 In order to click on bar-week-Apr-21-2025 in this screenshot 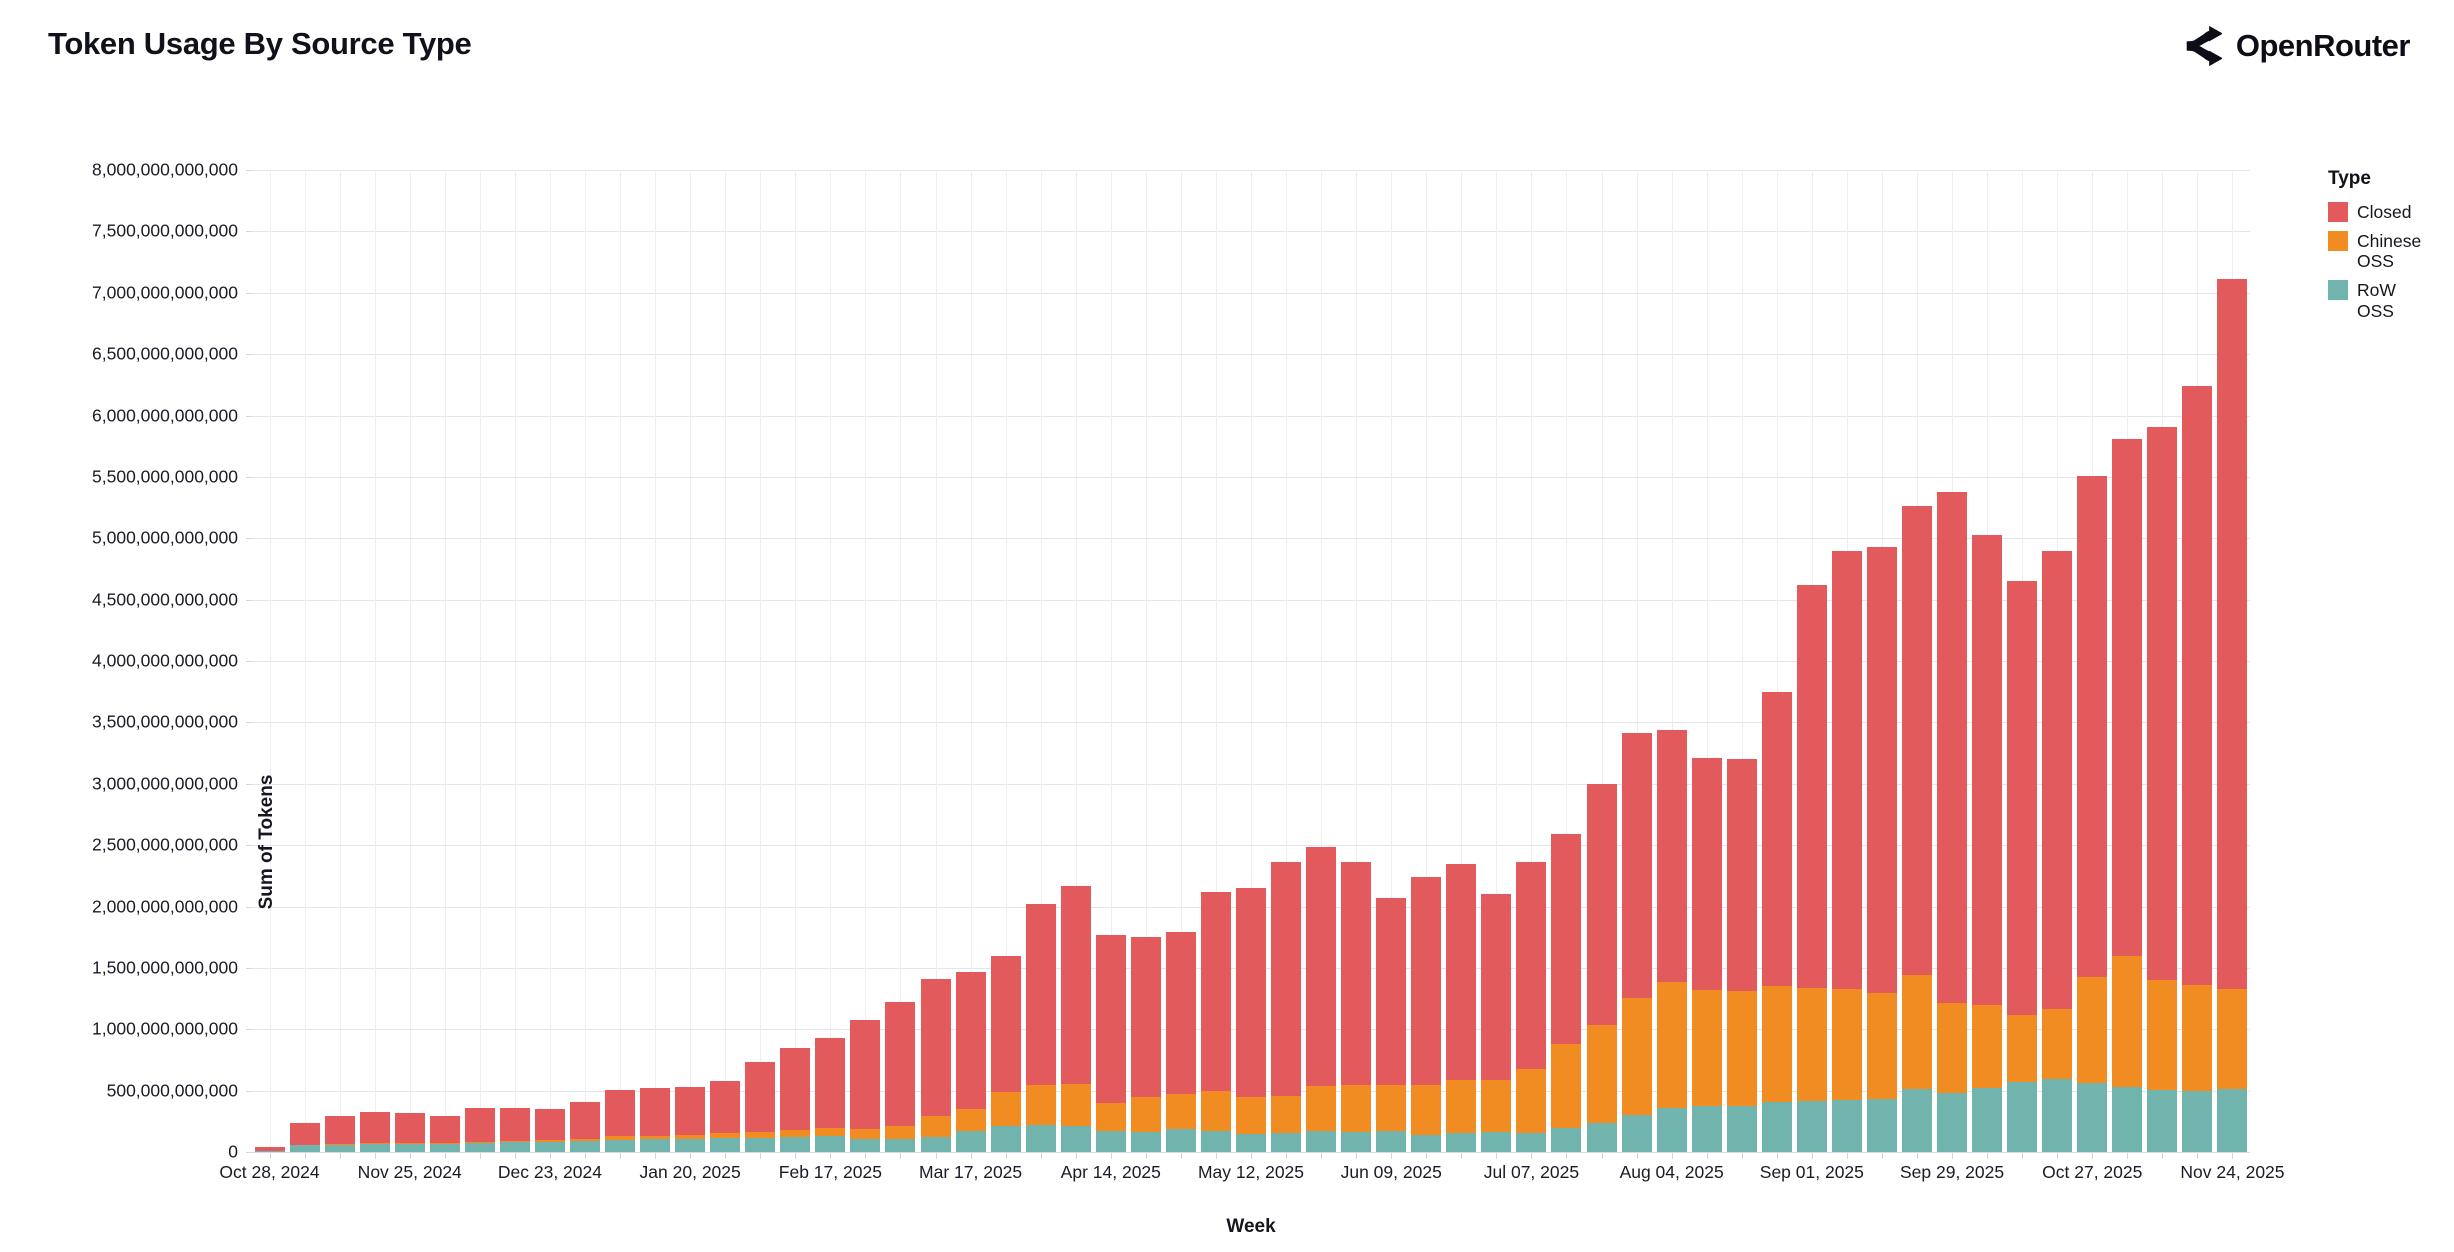, I will do `click(1145, 1044)`.